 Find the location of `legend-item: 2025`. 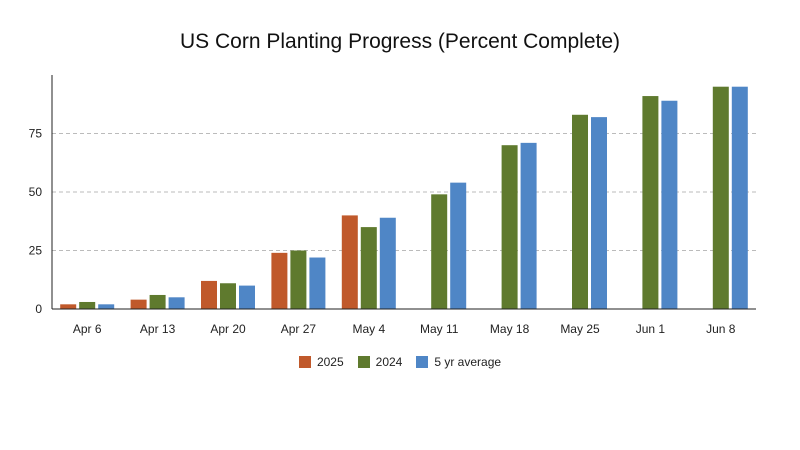

legend-item: 2025 is located at coordinates (321, 362).